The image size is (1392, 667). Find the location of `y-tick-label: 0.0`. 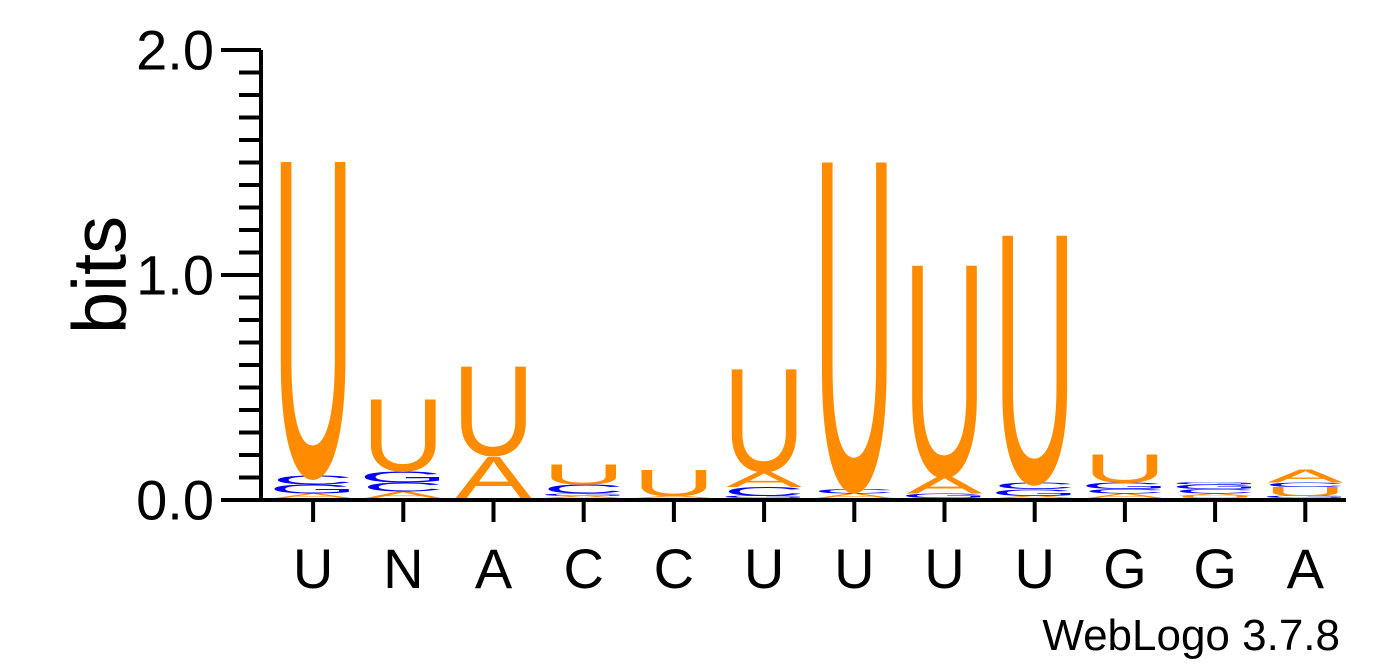

y-tick-label: 0.0 is located at coordinates (175, 500).